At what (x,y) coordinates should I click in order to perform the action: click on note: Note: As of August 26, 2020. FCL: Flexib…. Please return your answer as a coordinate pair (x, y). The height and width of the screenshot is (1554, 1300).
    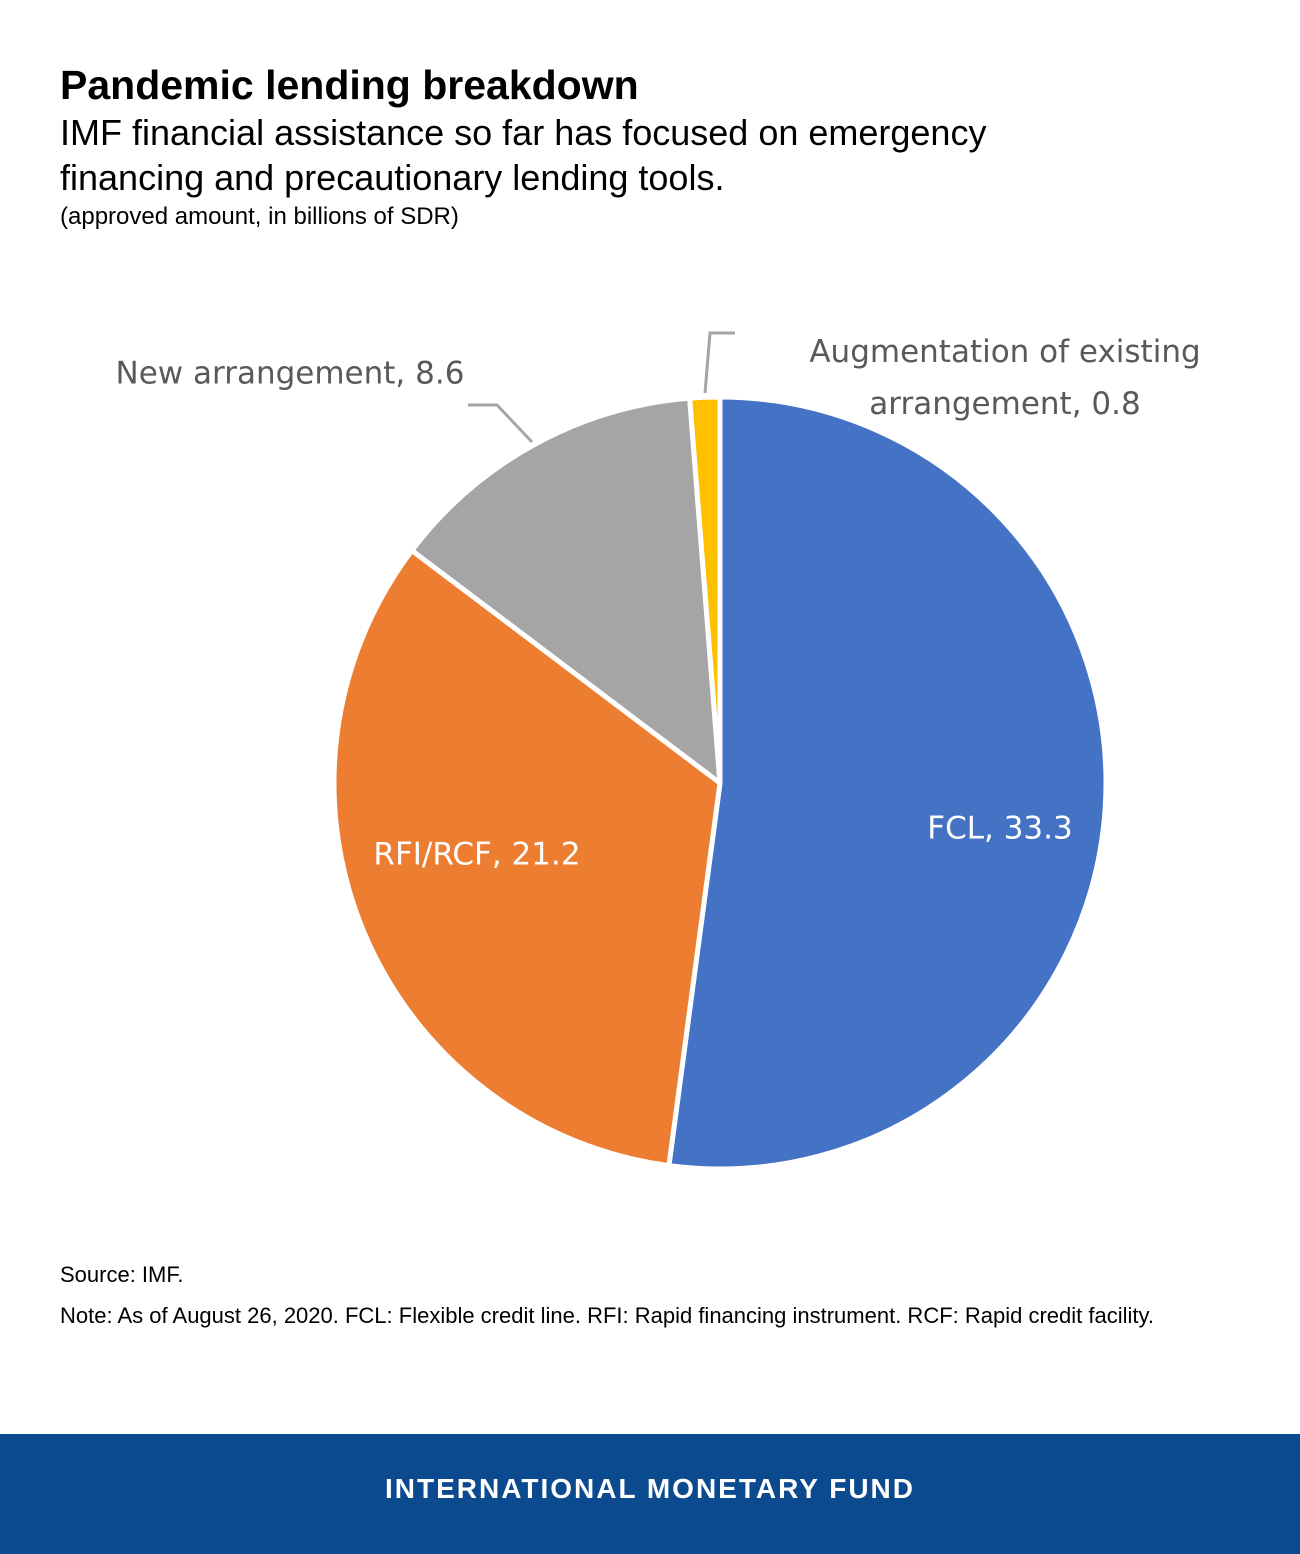
    Looking at the image, I should click on (607, 1315).